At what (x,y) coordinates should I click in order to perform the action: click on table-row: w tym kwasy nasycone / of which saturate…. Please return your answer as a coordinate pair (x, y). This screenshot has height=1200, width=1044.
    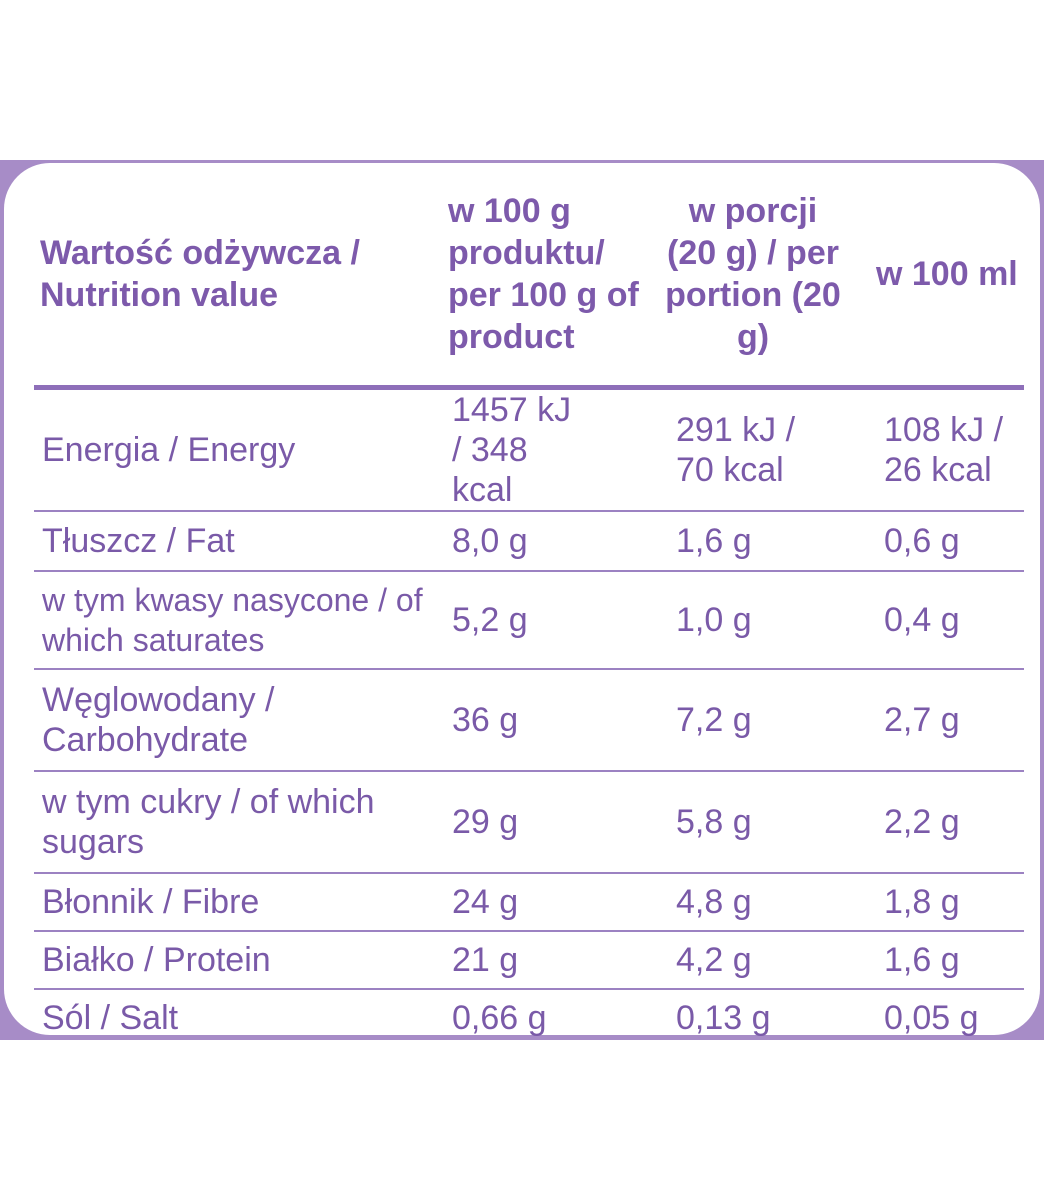
    Looking at the image, I should click on (529, 620).